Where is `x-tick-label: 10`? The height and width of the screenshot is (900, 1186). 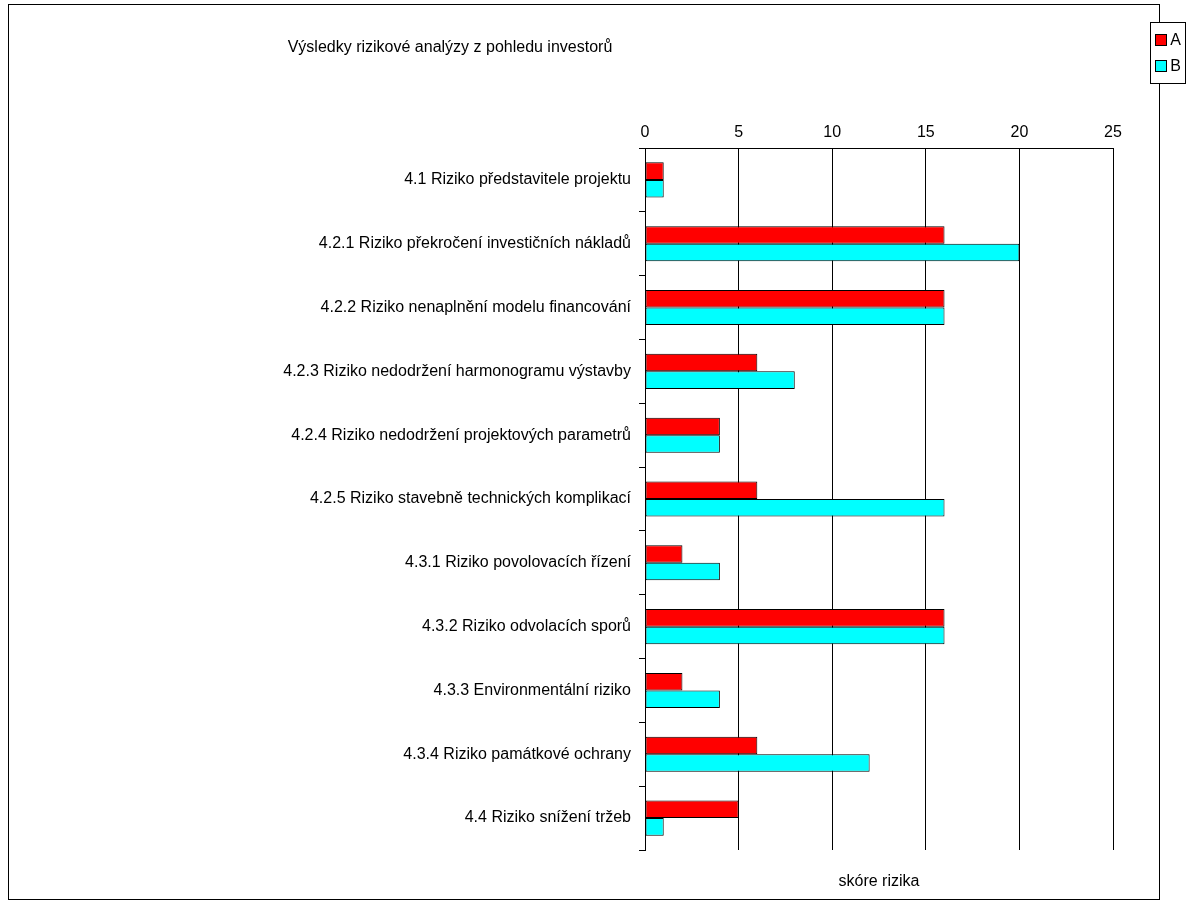
x-tick-label: 10 is located at coordinates (832, 131).